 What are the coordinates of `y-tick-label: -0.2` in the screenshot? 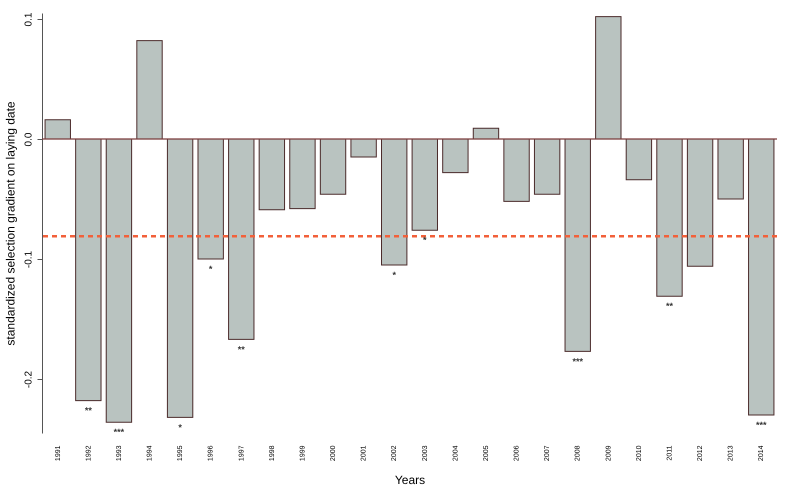 It's located at (29, 379).